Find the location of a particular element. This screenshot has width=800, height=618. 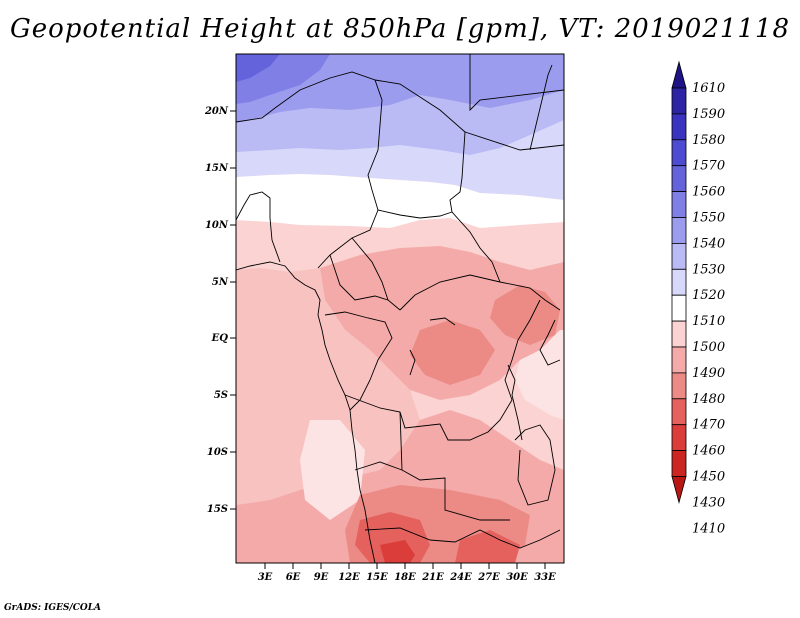

colorbar-label: 1430 is located at coordinates (708, 502).